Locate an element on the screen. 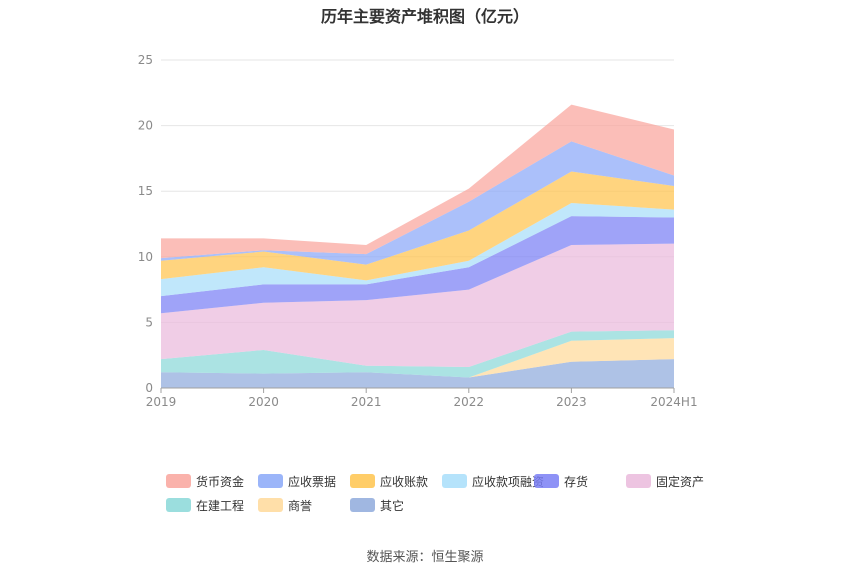 The image size is (850, 575). x-tick-label: 2020 is located at coordinates (263, 402).